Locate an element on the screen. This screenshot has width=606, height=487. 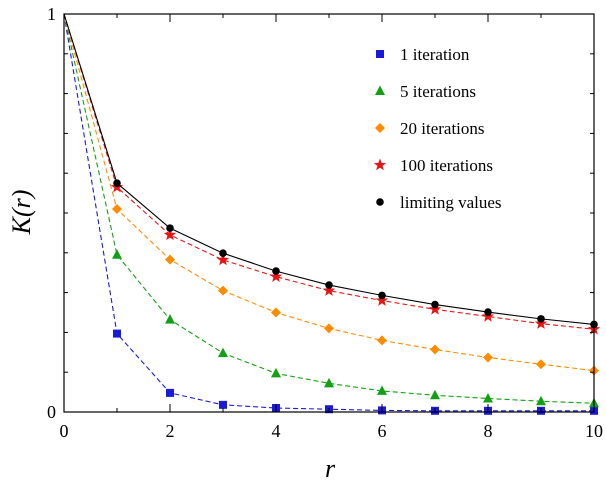
y-tick-label: 1 is located at coordinates (51, 14).